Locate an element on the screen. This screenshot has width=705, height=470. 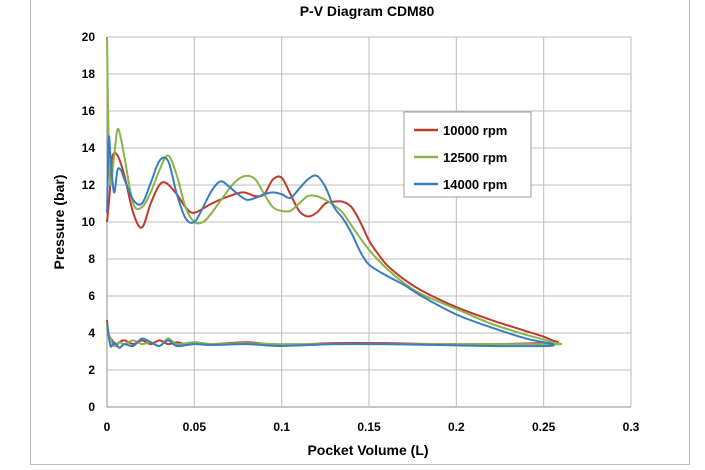
x-tick-label: 0.3 is located at coordinates (631, 427).